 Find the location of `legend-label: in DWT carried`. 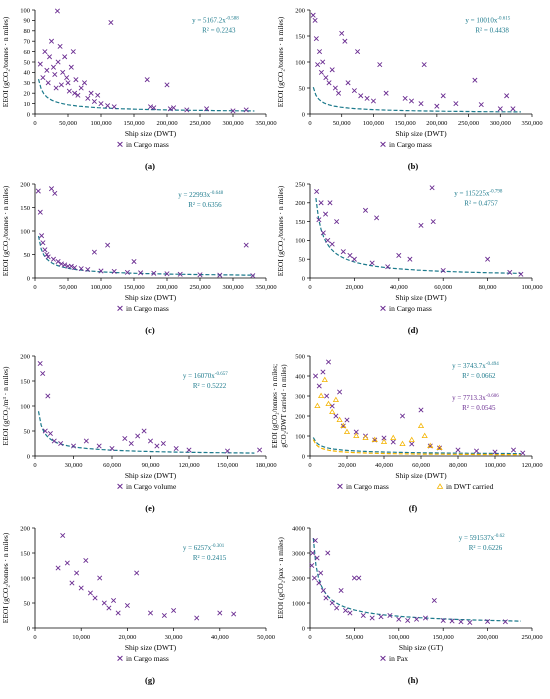

legend-label: in DWT carried is located at coordinates (470, 486).